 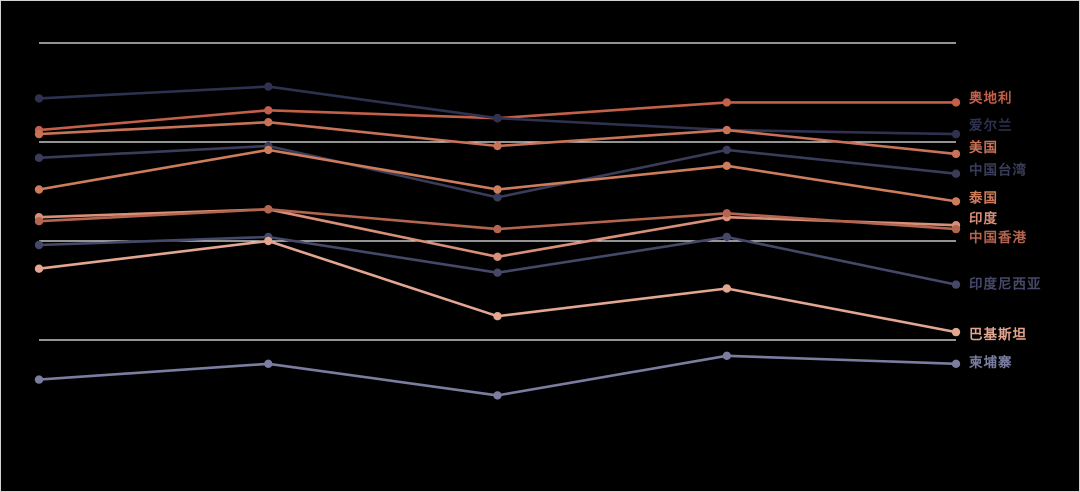 I want to click on series-label: 美国, so click(x=983, y=147).